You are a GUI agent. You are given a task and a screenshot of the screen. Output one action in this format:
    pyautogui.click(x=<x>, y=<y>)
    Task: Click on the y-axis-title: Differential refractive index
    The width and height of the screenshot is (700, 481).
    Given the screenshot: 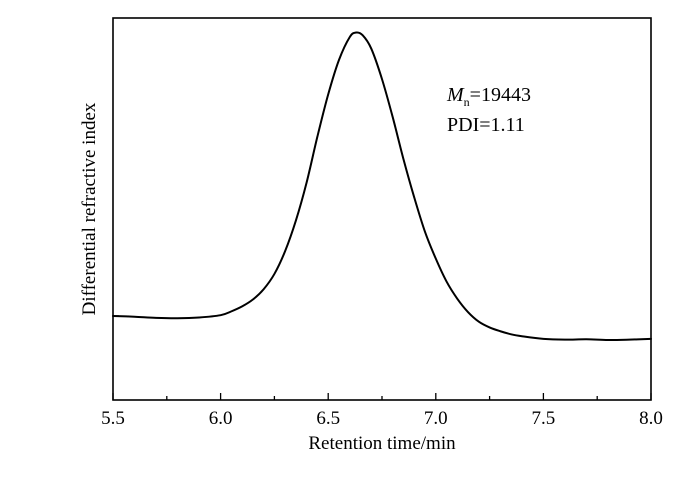 What is the action you would take?
    pyautogui.click(x=89, y=208)
    